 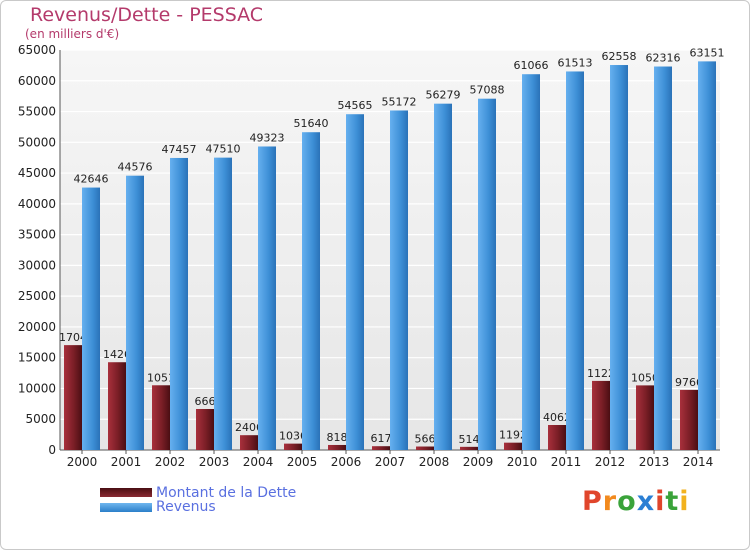 What do you see at coordinates (302, 462) in the screenshot?
I see `x-tick-label: 2005` at bounding box center [302, 462].